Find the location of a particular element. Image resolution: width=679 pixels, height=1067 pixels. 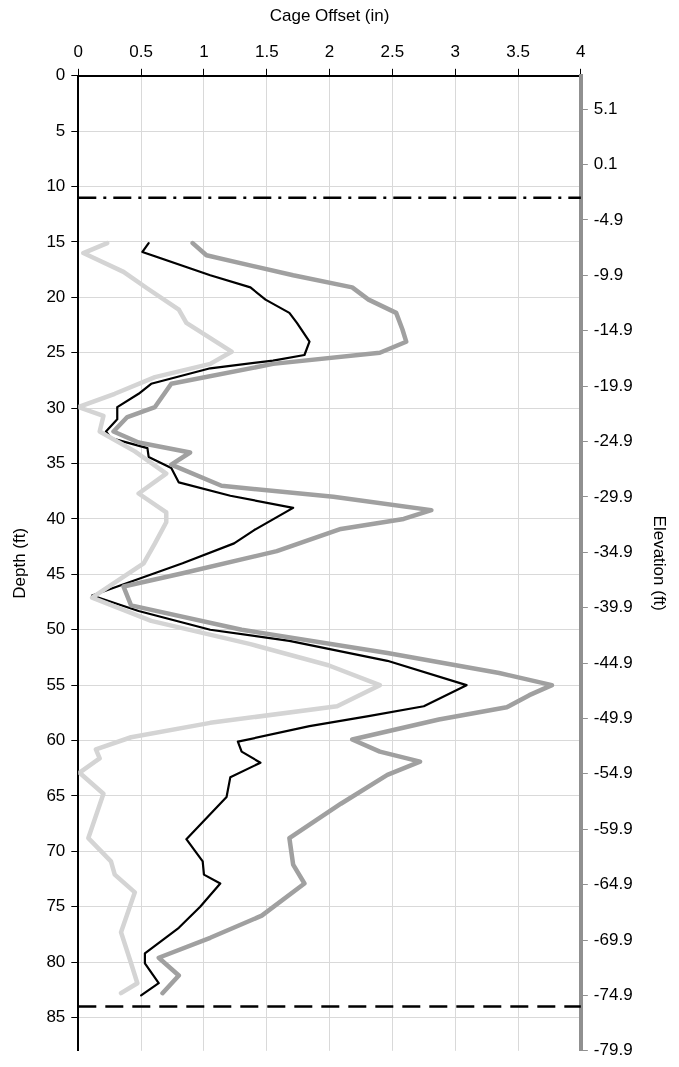

x-tick-label: 2.5 is located at coordinates (392, 52).